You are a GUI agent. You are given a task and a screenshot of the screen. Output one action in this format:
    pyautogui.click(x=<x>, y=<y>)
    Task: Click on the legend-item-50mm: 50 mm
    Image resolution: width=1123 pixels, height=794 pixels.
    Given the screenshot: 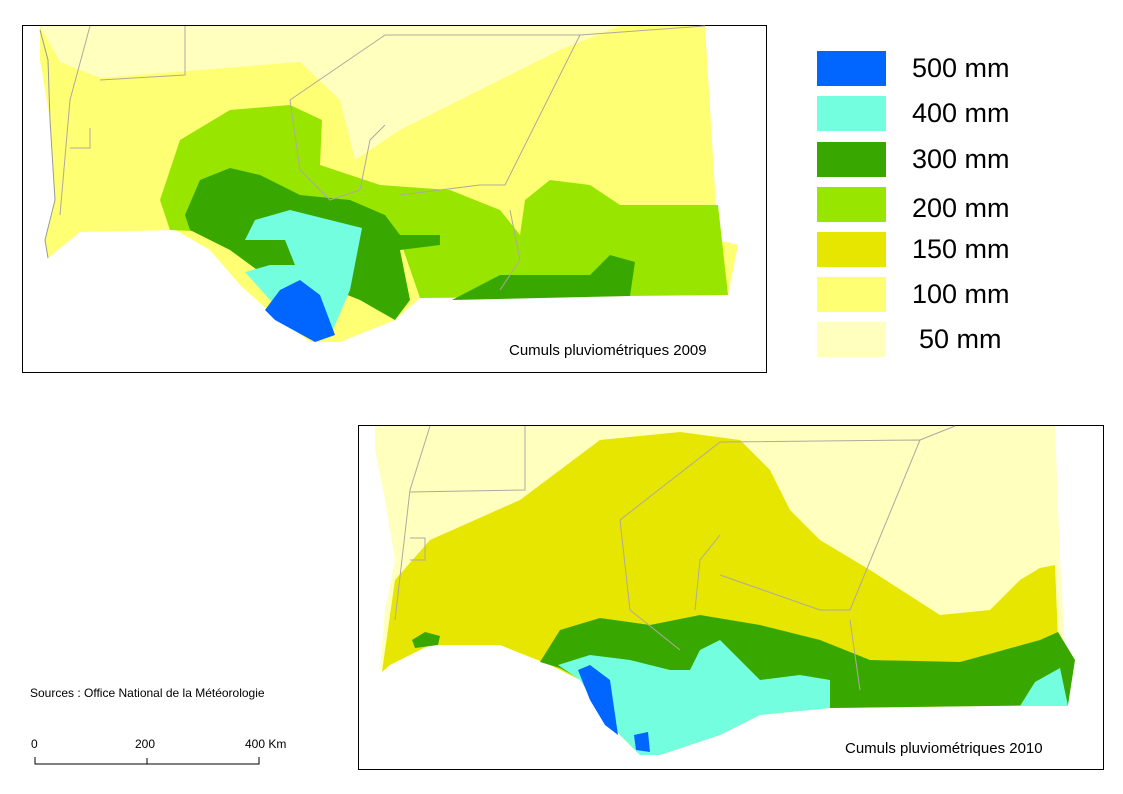 What is the action you would take?
    pyautogui.click(x=937, y=342)
    